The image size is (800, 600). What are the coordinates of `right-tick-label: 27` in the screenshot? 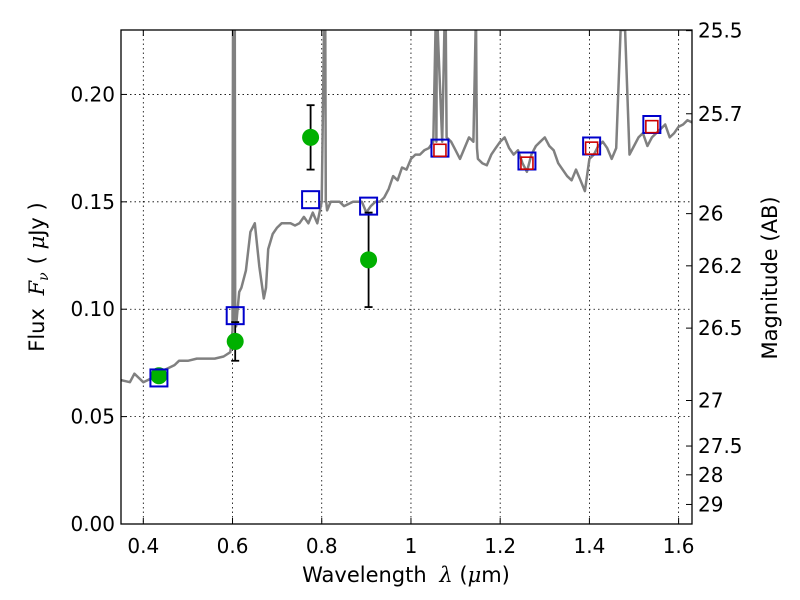 It's located at (710, 401).